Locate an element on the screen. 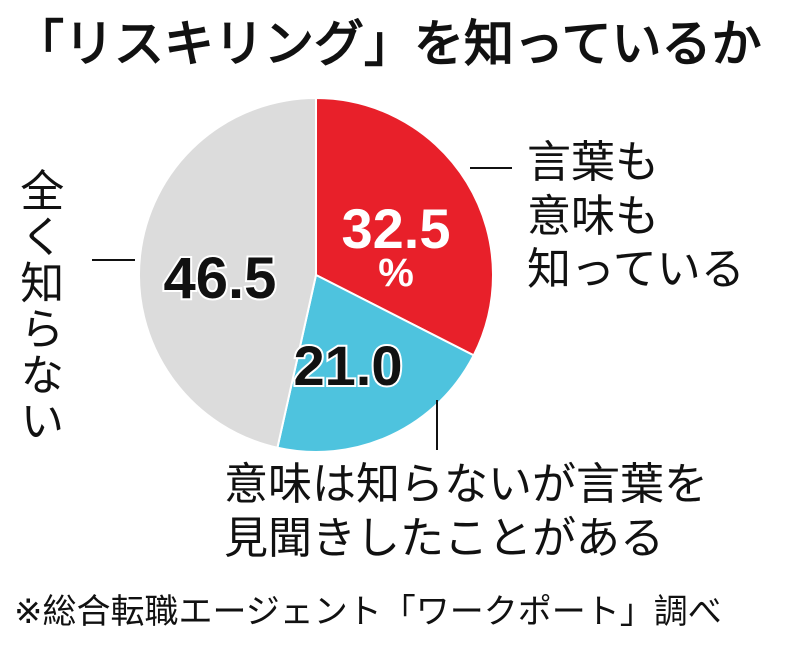  chart-title: 「リスキリング」を知っているか is located at coordinates (388, 44).